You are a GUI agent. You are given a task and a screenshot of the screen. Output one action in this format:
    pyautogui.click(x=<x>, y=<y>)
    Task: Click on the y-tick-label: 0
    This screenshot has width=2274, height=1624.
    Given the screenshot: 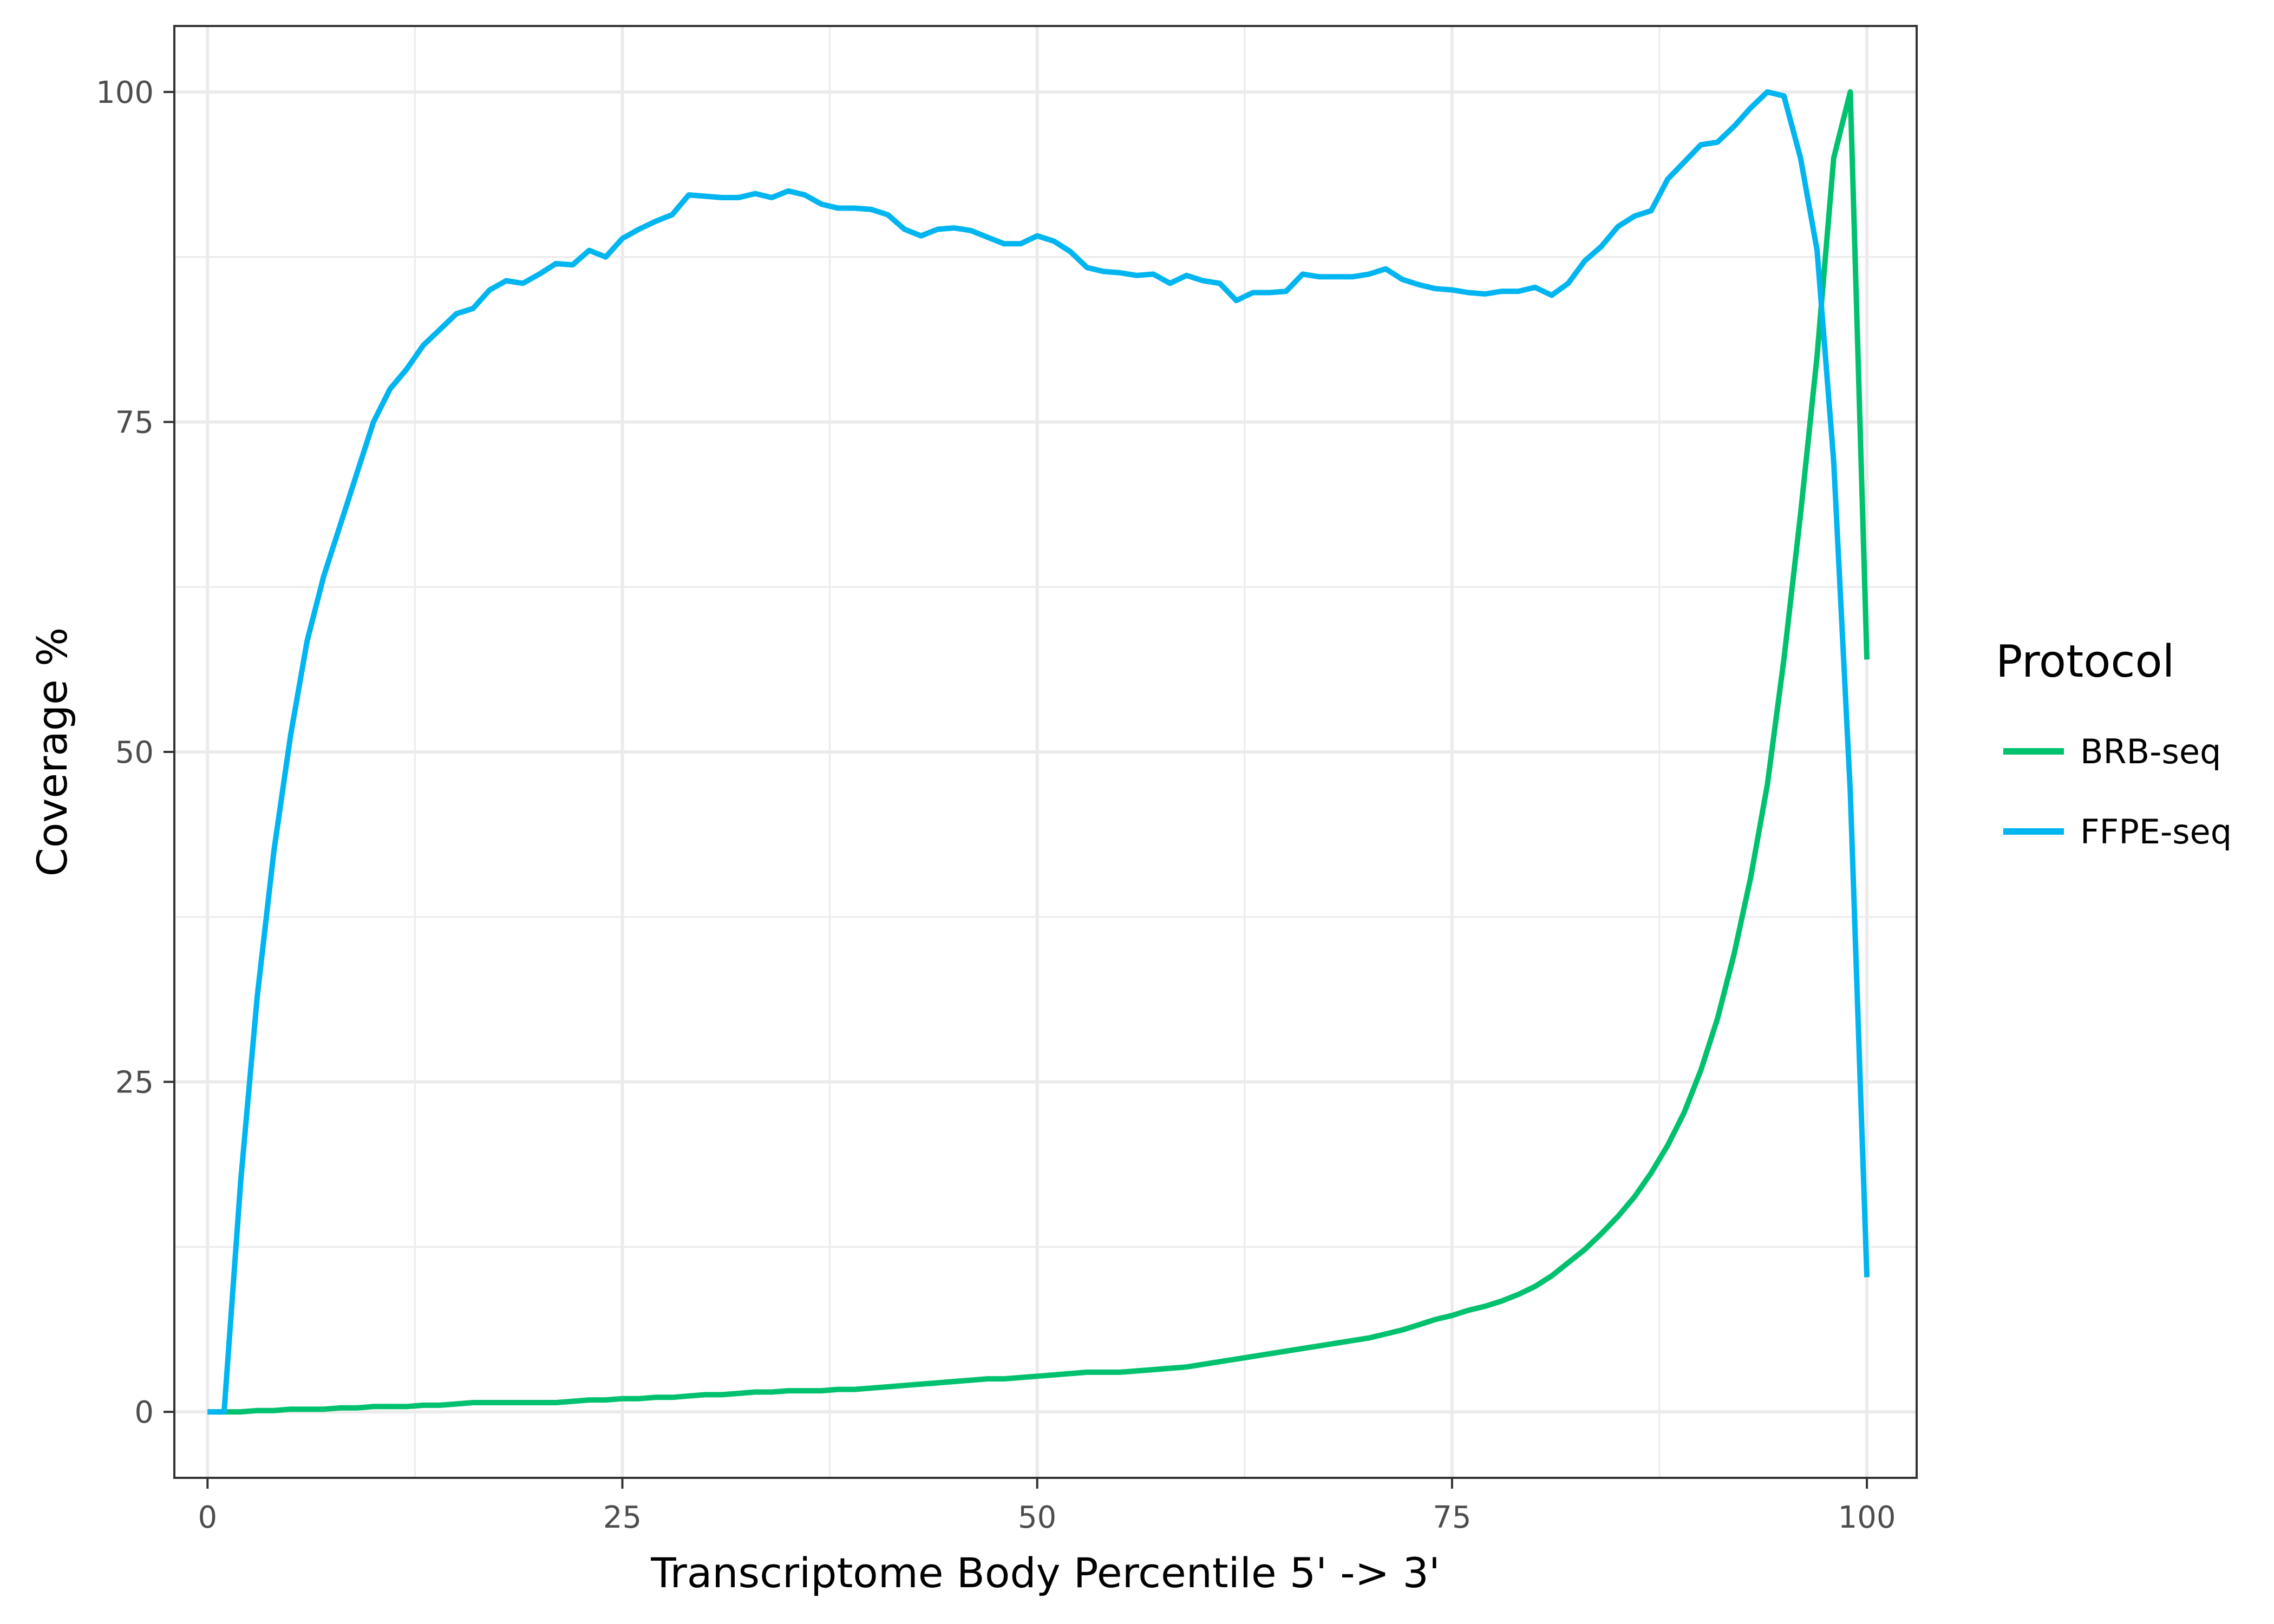 What is the action you would take?
    pyautogui.click(x=144, y=1412)
    